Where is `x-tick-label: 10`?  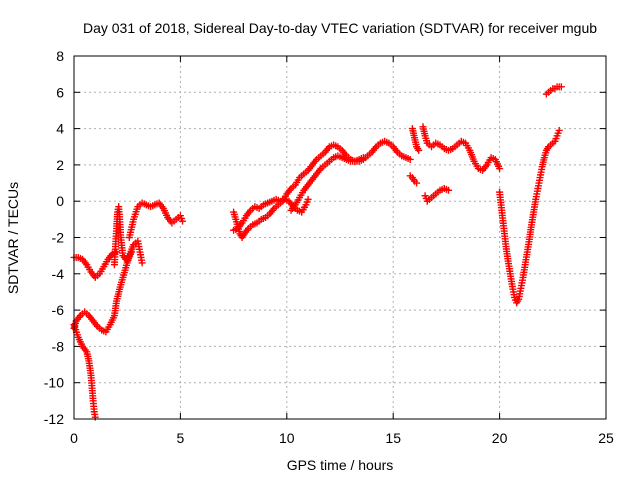 x-tick-label: 10 is located at coordinates (287, 438).